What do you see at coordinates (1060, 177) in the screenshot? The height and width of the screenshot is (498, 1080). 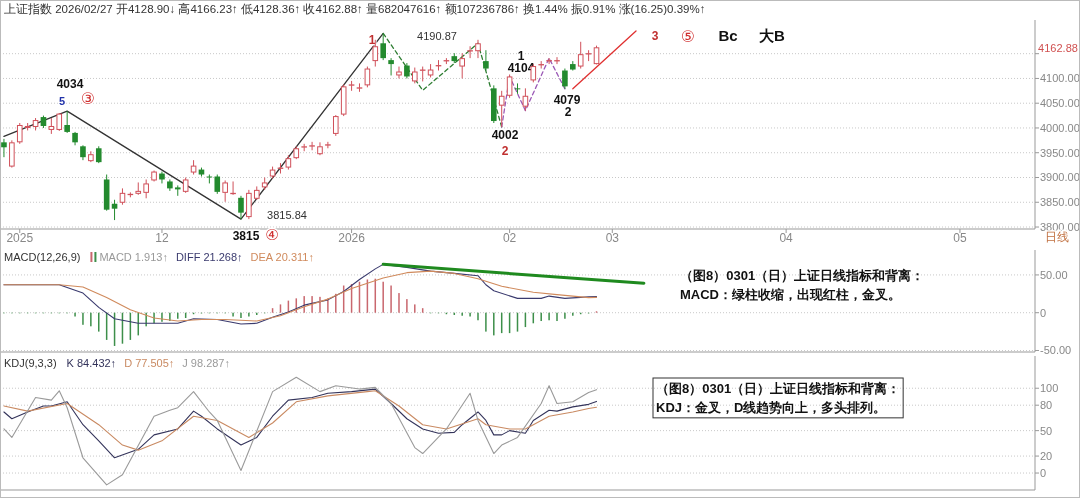 I see `y-tick-label: 3900.00` at bounding box center [1060, 177].